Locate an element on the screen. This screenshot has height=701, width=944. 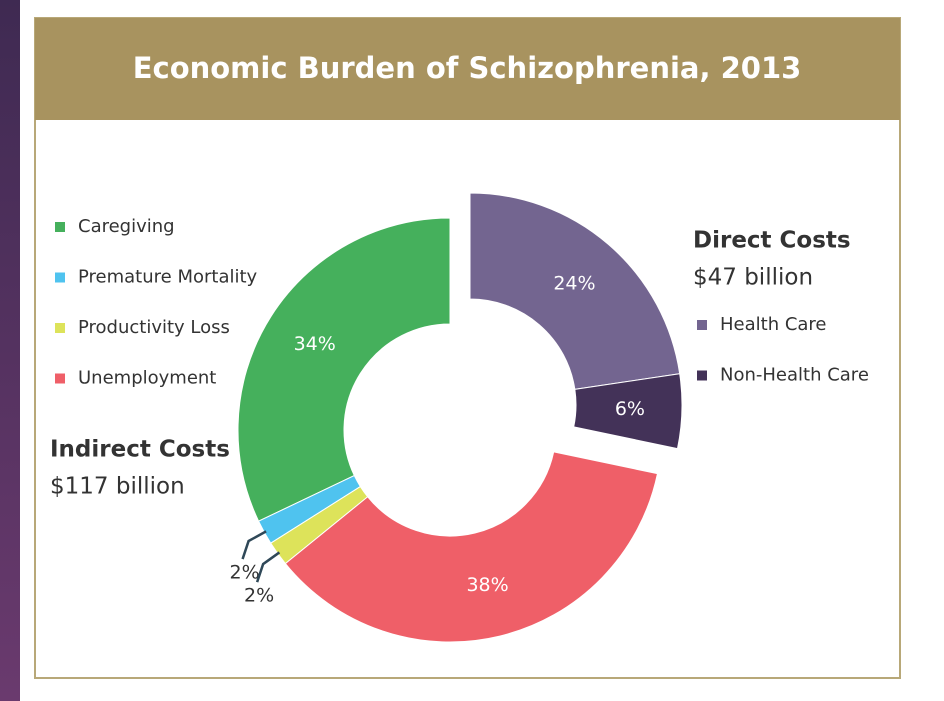
legend-label: Premature Mortality is located at coordinates (168, 277).